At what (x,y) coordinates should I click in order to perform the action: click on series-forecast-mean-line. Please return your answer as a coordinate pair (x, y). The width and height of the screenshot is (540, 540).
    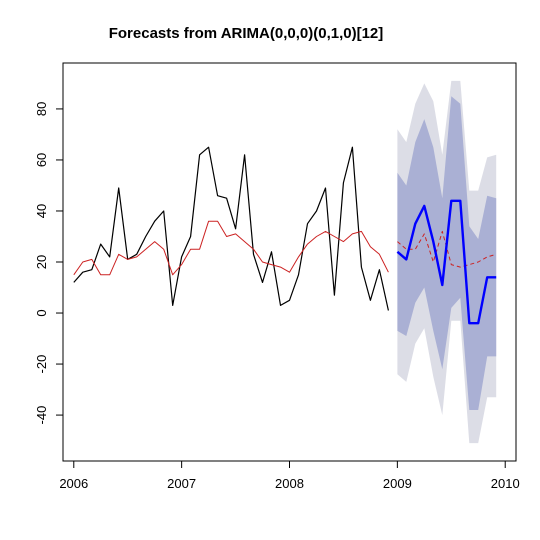
    Looking at the image, I should click on (446, 262).